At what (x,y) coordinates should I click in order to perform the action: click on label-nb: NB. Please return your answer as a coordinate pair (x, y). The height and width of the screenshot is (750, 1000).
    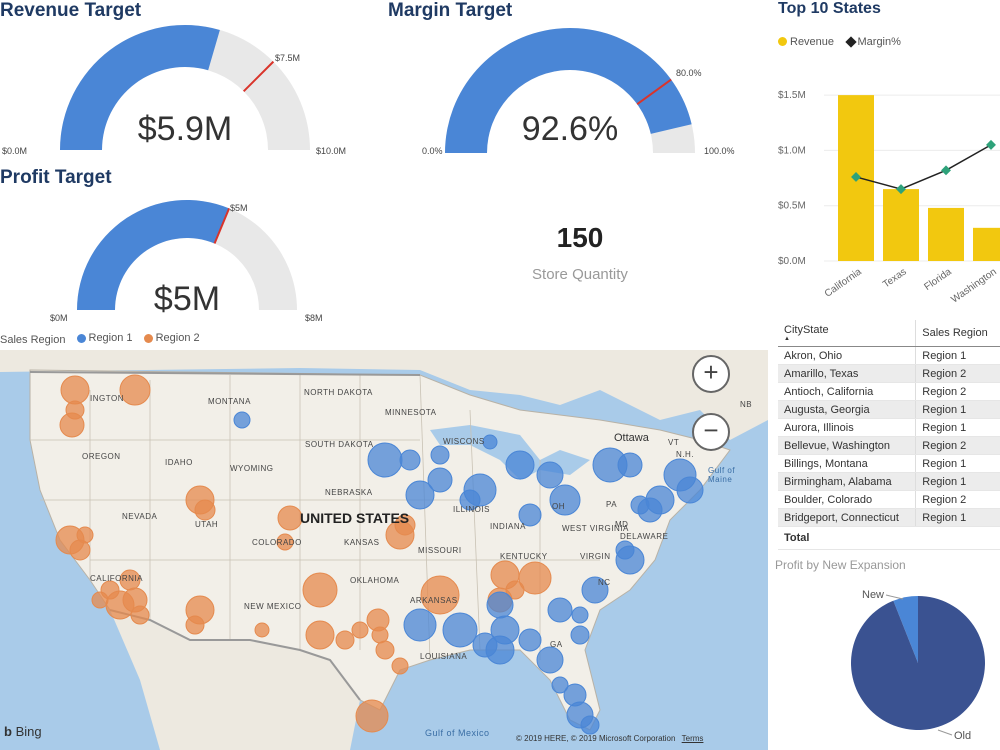
    Looking at the image, I should click on (746, 404).